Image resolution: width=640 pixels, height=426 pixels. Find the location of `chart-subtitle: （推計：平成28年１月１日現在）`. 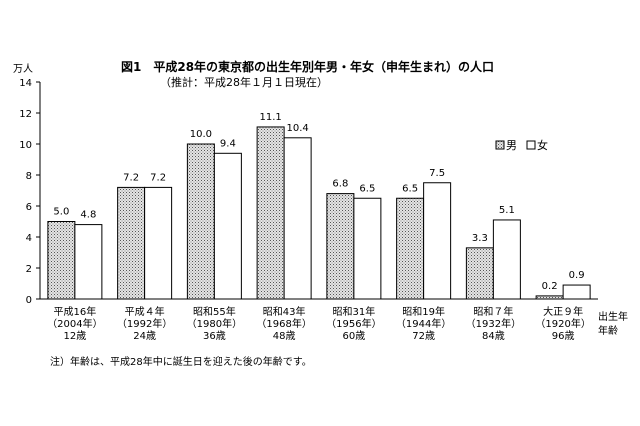

chart-subtitle: （推計：平成28年１月１日現在） is located at coordinates (244, 82).